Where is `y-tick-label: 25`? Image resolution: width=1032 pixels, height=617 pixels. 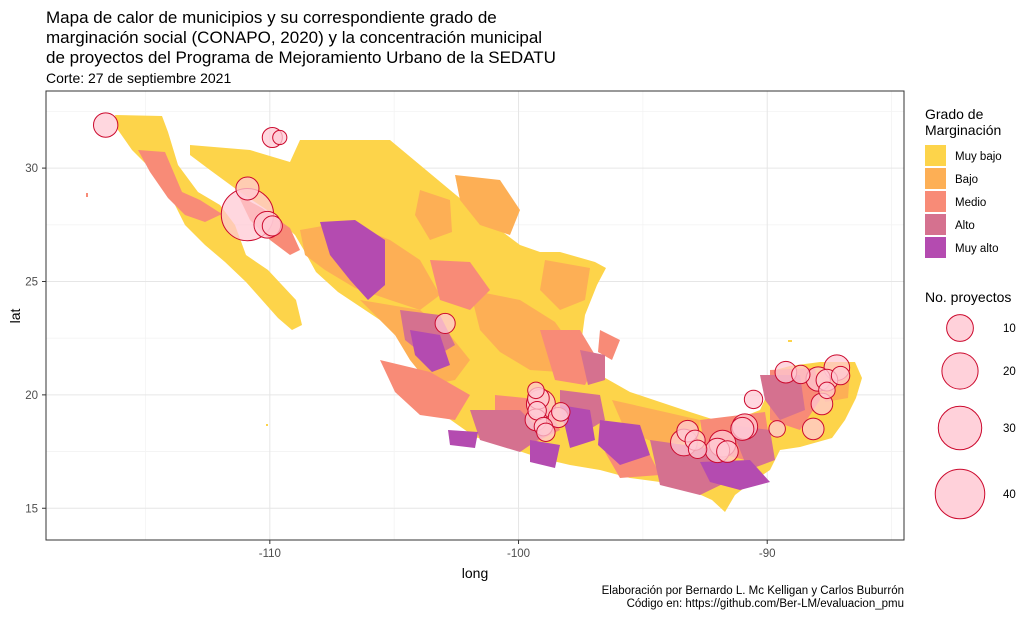 y-tick-label: 25 is located at coordinates (31, 282).